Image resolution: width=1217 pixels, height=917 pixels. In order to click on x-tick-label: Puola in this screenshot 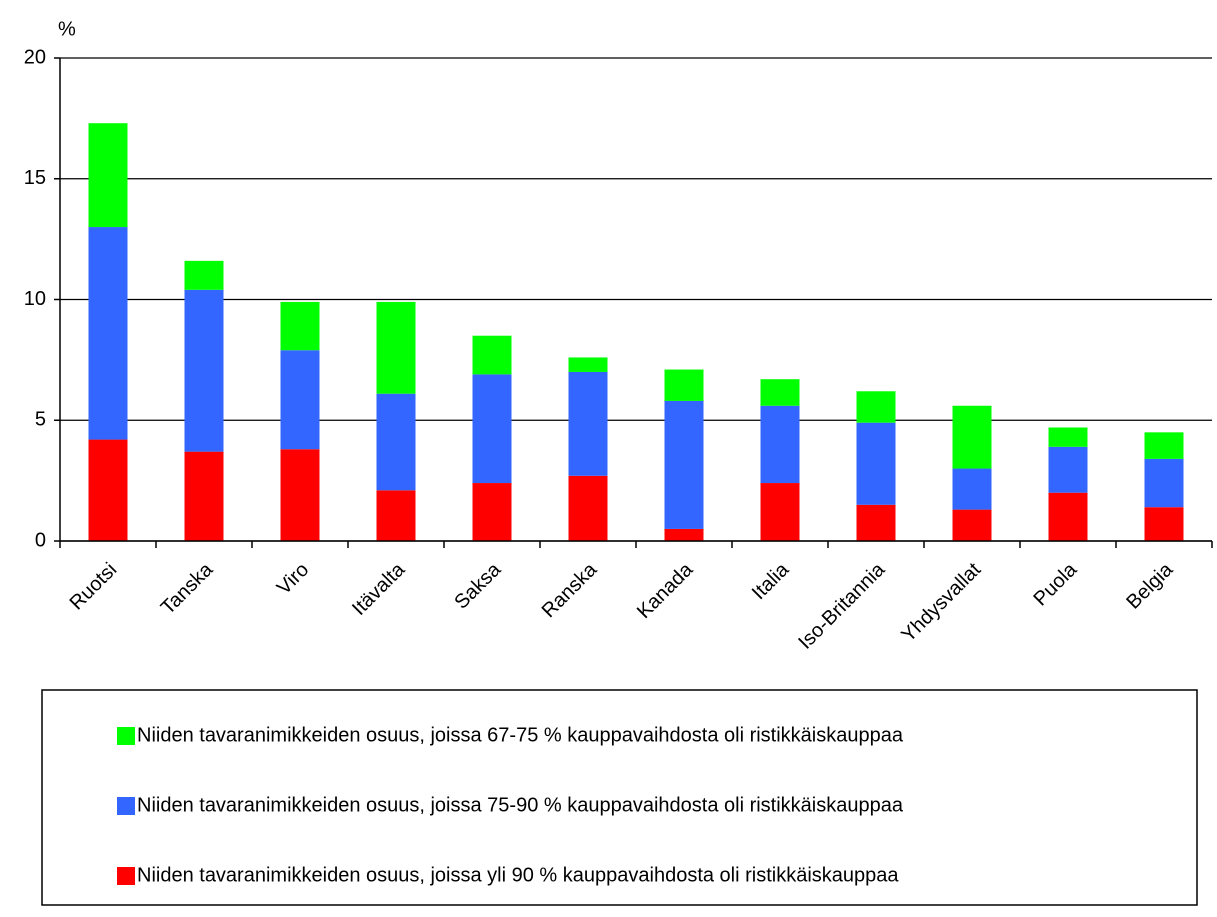, I will do `click(1056, 584)`.